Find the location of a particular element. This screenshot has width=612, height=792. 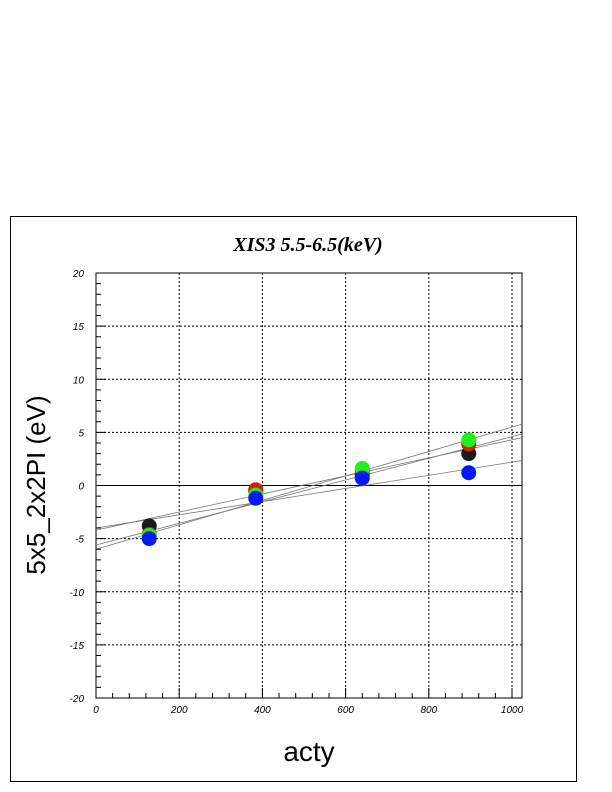

y-tick-label: -15 is located at coordinates (77, 646).